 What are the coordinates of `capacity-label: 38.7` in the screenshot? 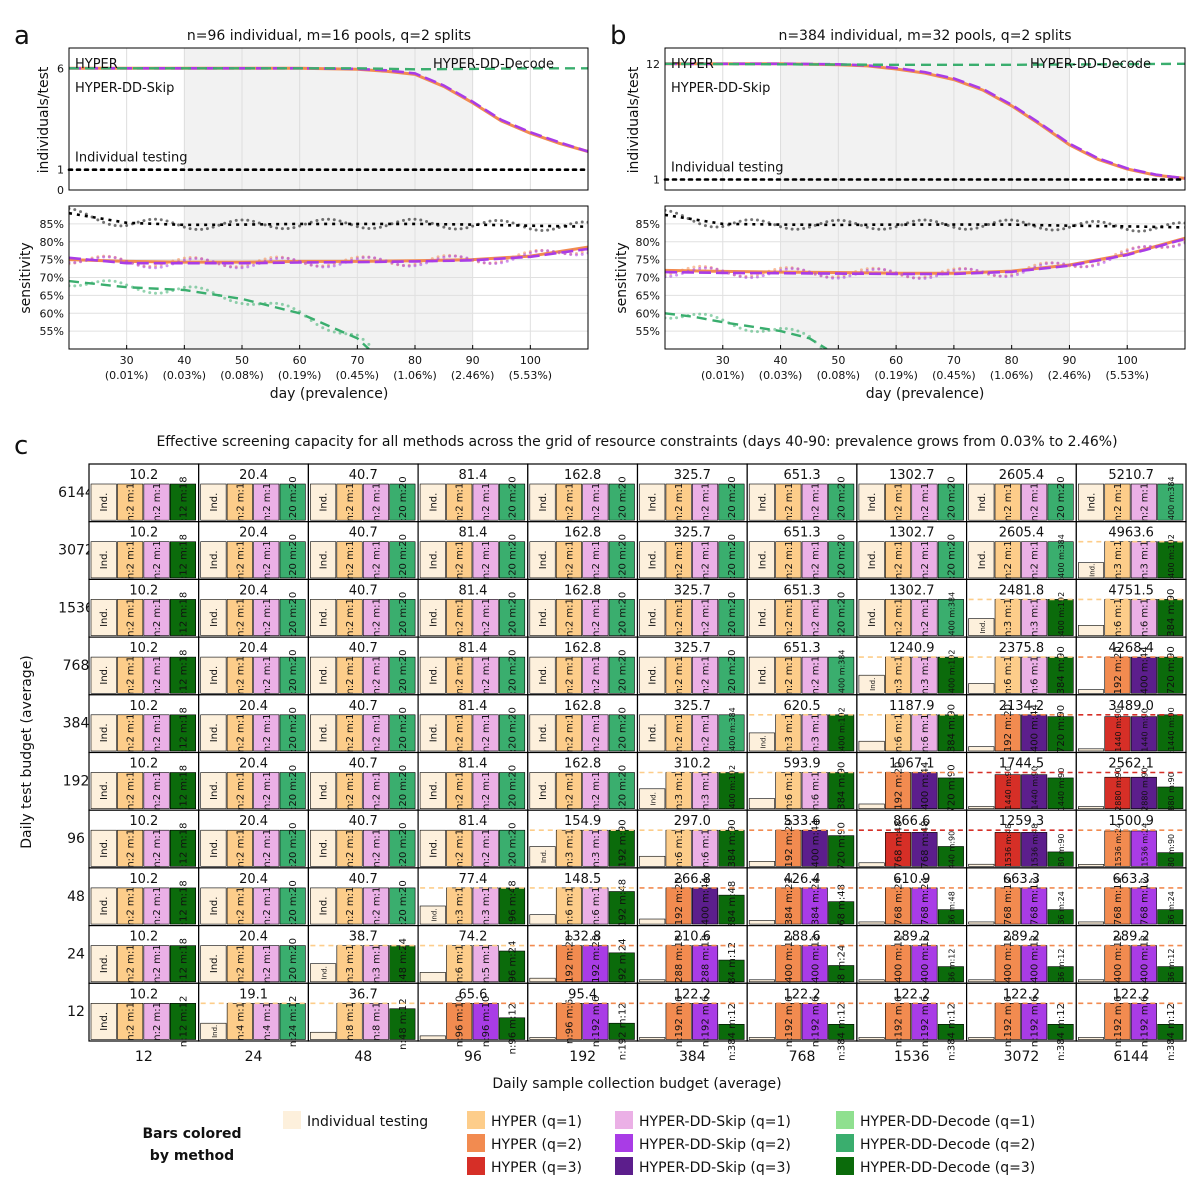 It's located at (363, 937).